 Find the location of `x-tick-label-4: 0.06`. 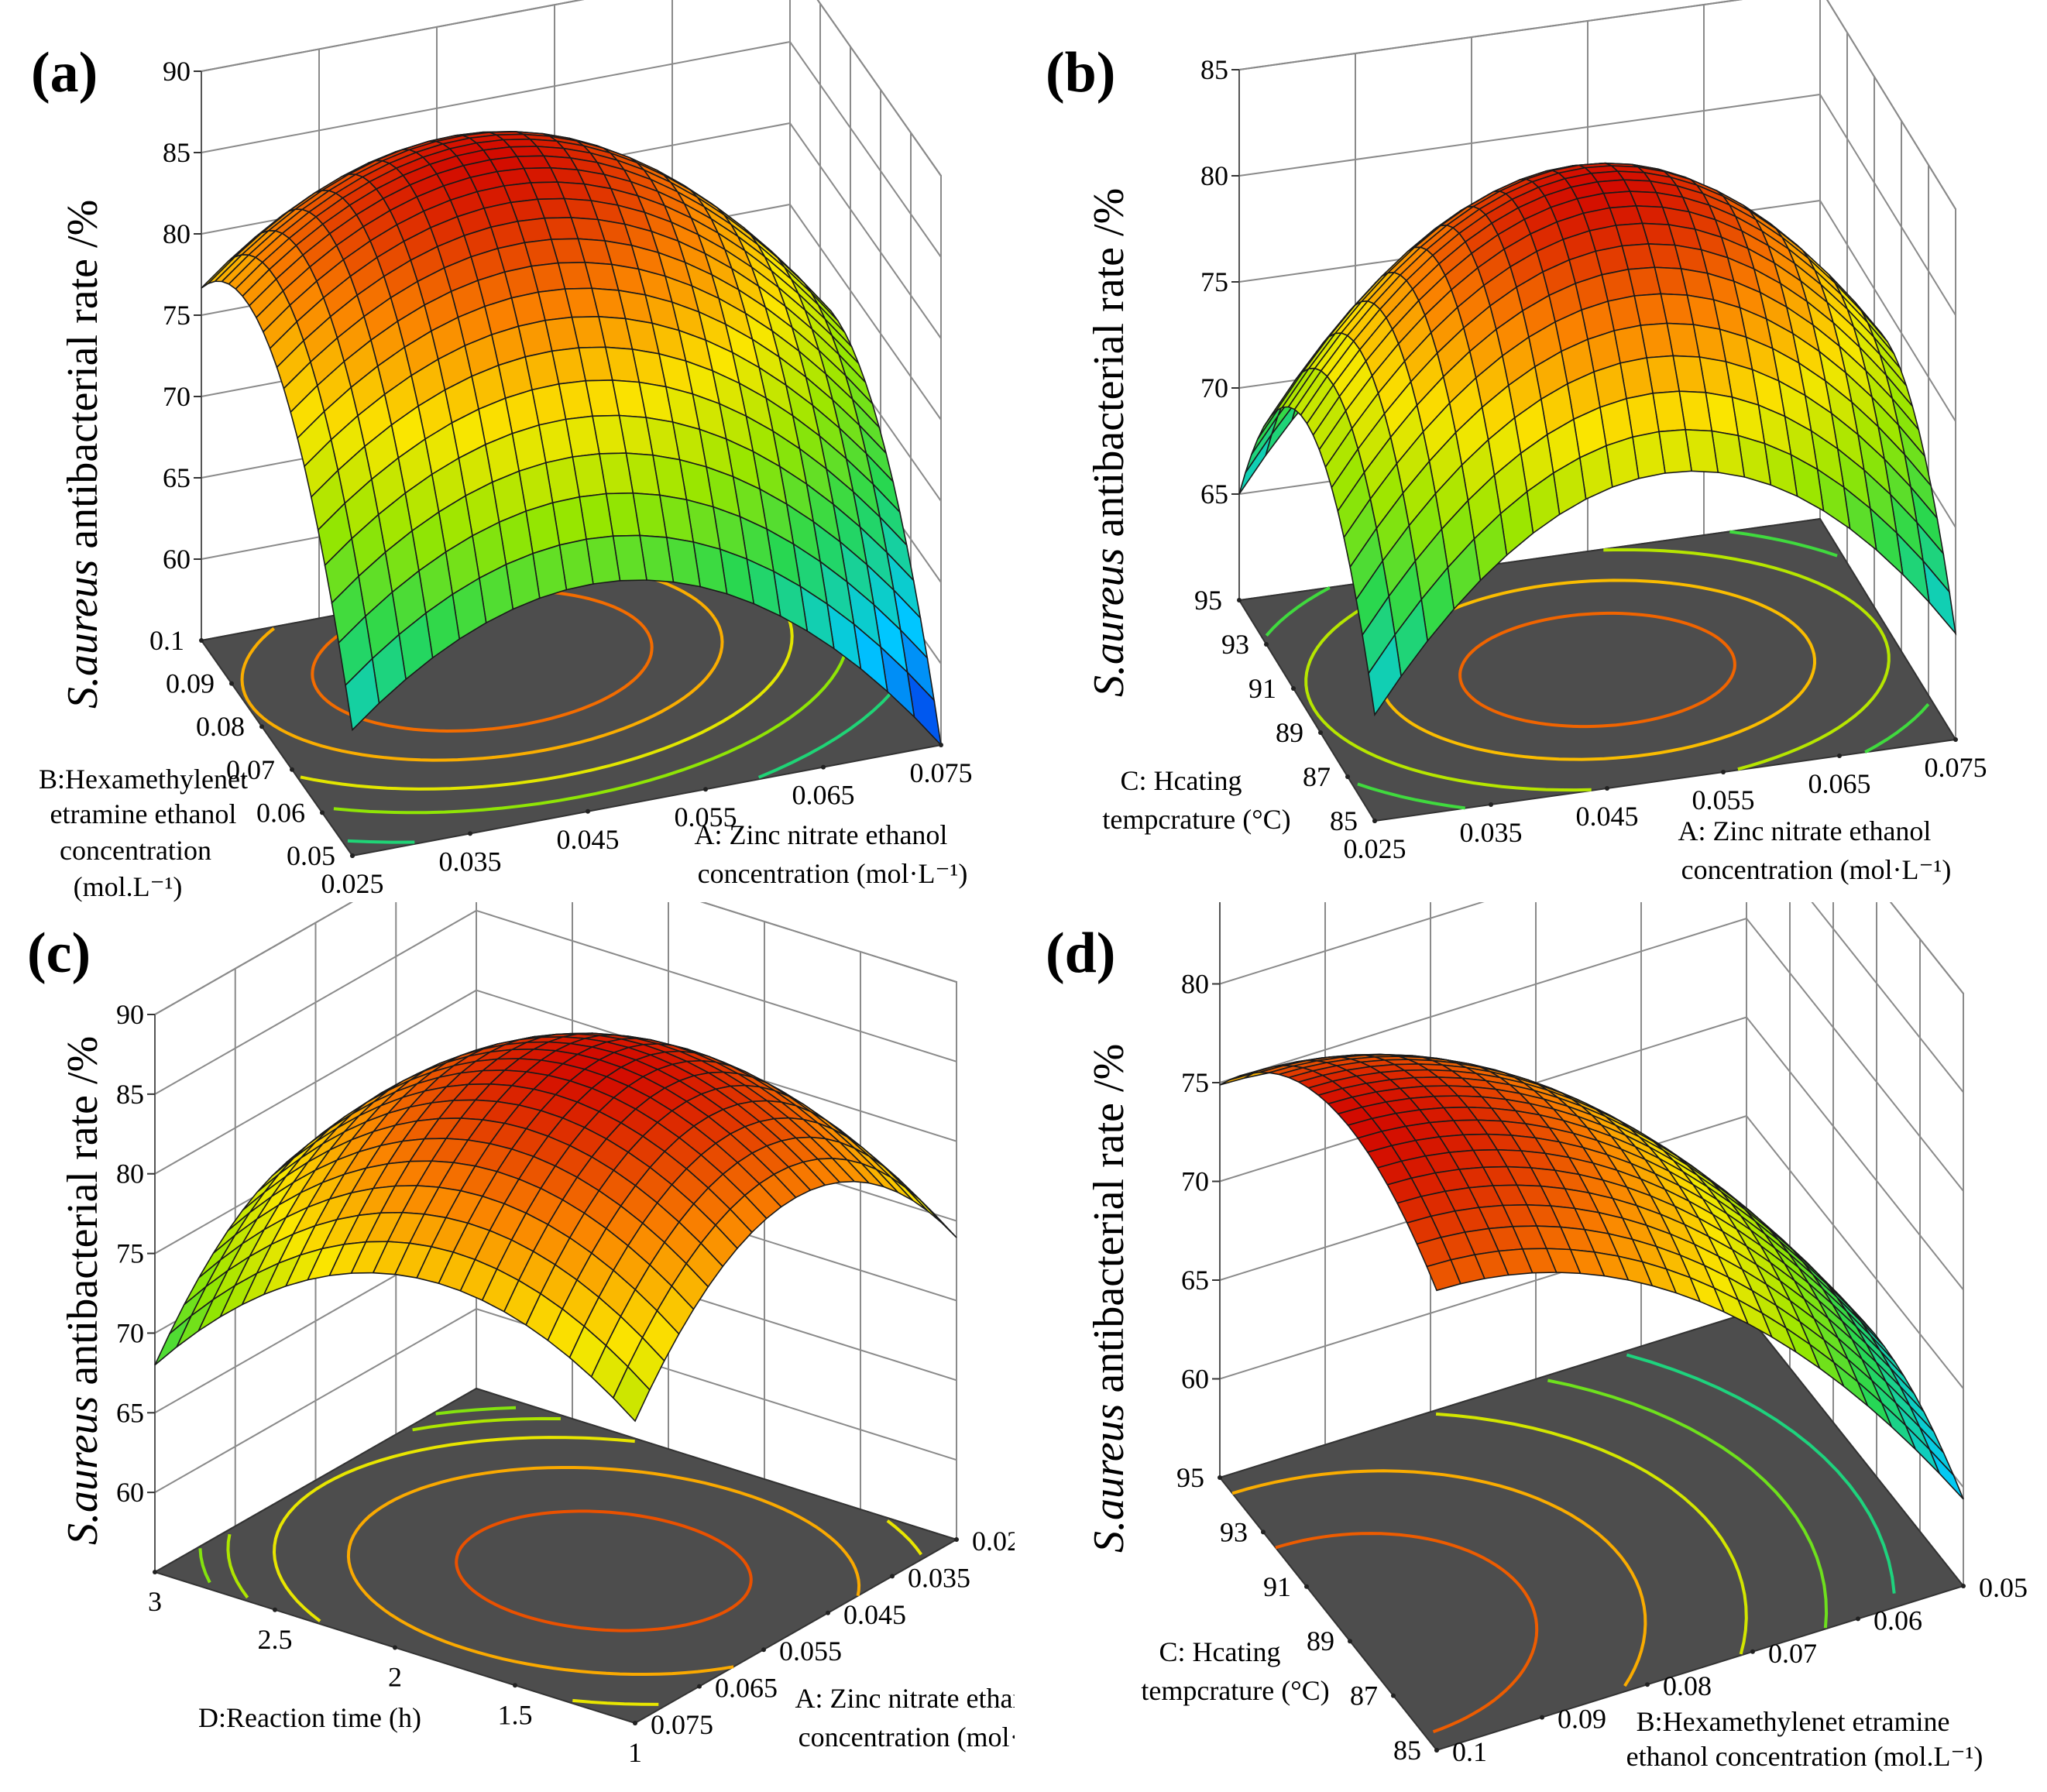

x-tick-label-4: 0.06 is located at coordinates (1898, 1620).